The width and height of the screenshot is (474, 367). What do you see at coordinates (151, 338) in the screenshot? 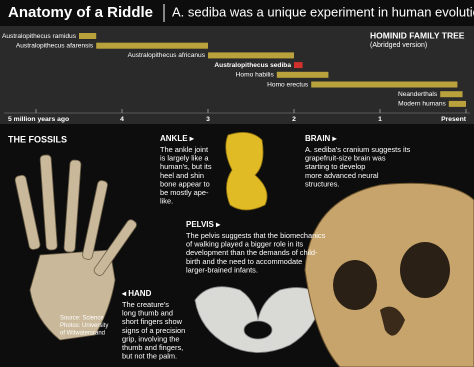
I see `section-text: grip, involving the` at bounding box center [151, 338].